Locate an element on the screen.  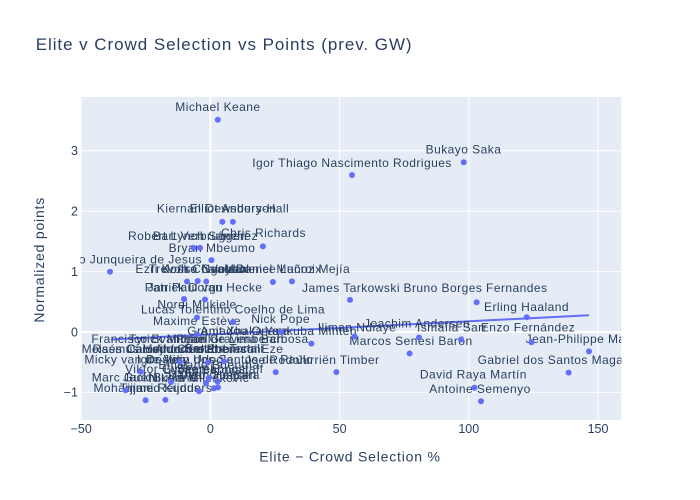
svg-text: Erling Haaland is located at coordinates (526, 307).